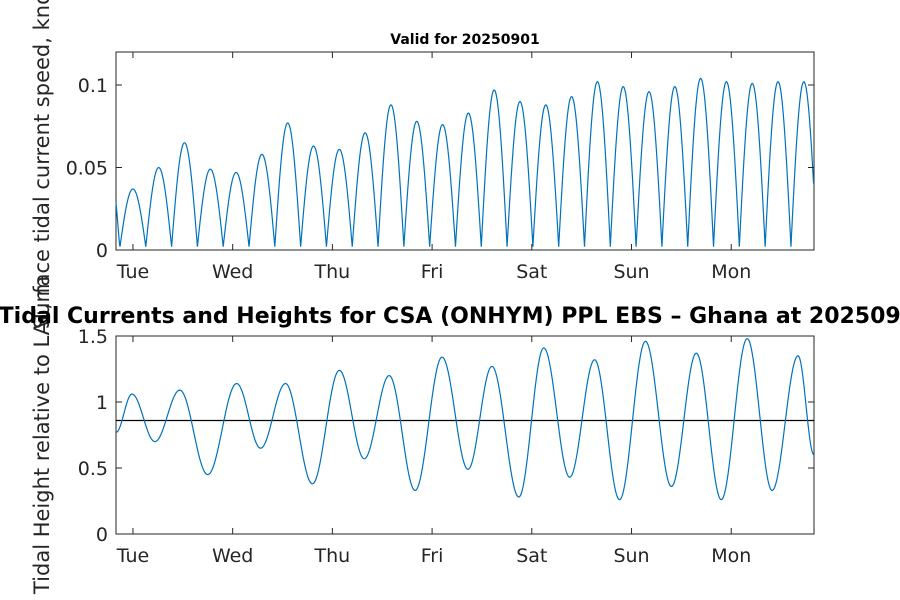 The height and width of the screenshot is (600, 900). I want to click on current-x-tick-label: Thu, so click(332, 272).